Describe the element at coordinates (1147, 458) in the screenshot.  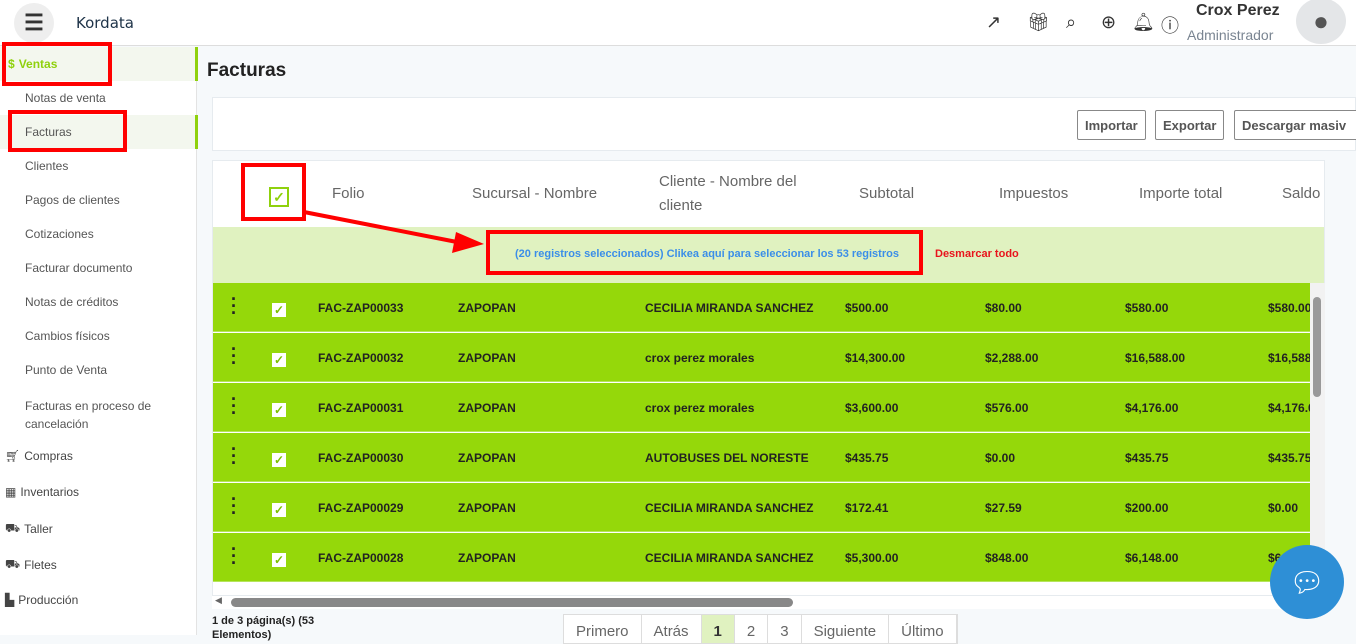
I see `cell-total: $435.75` at that location.